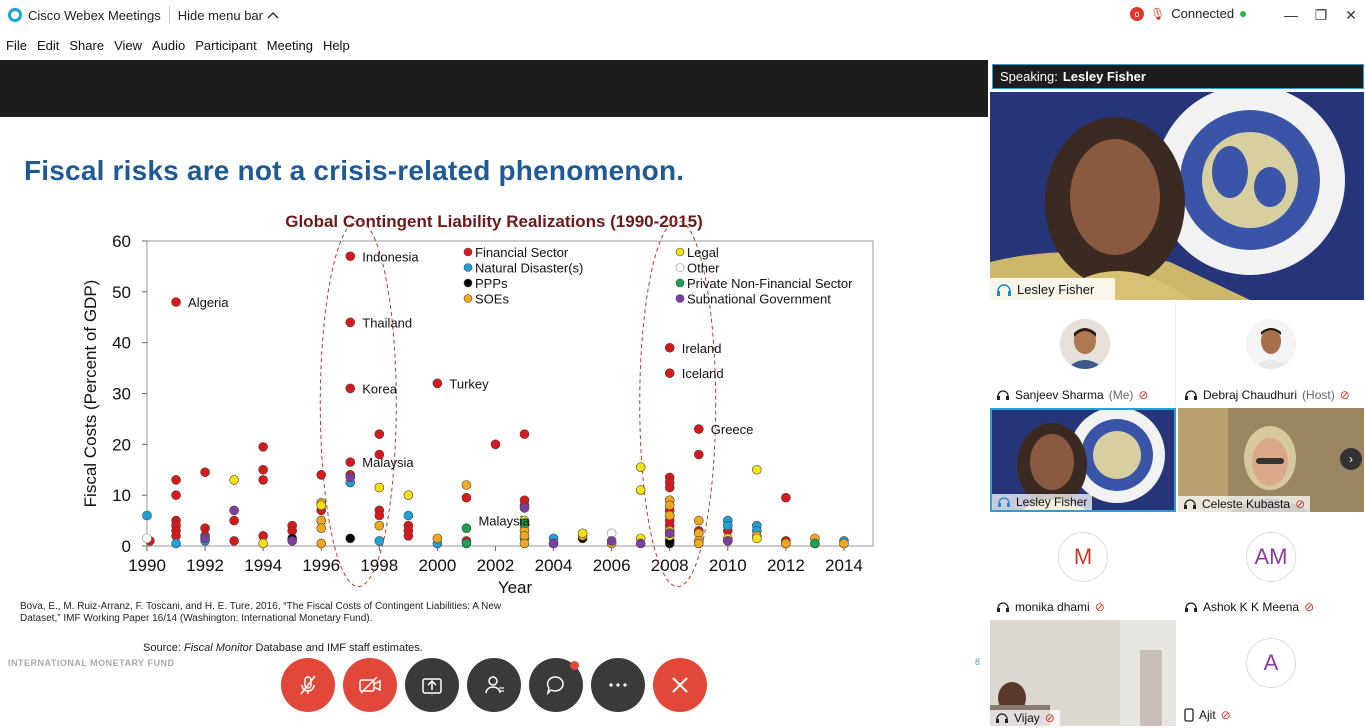 The image size is (1366, 728). Describe the element at coordinates (618, 685) in the screenshot. I see `more-button` at that location.